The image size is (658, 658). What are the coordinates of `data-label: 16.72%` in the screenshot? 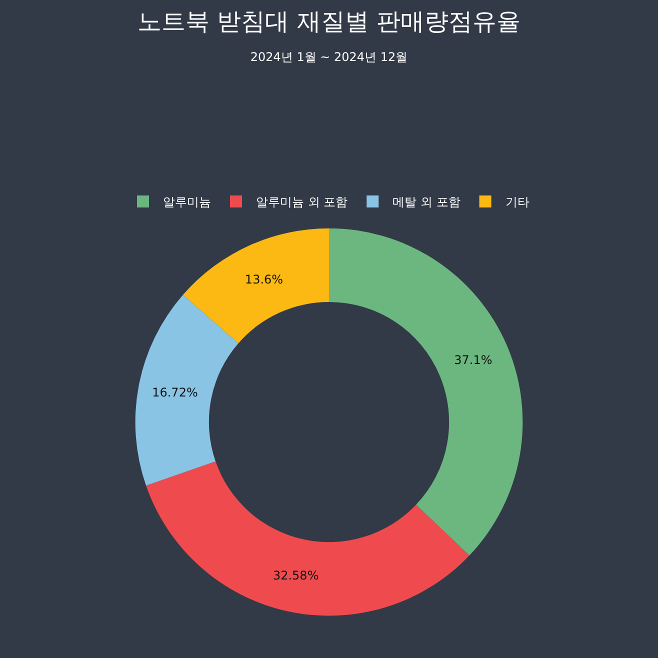 It's located at (175, 392).